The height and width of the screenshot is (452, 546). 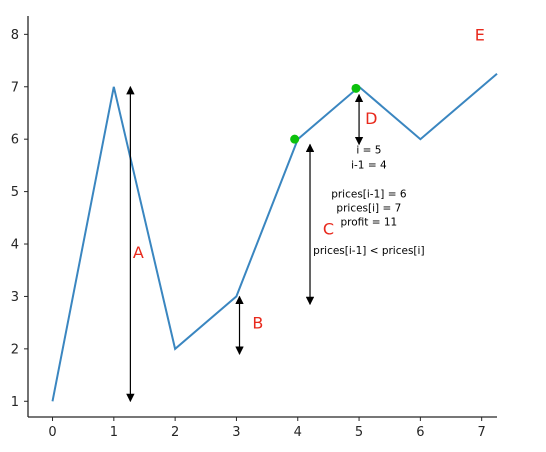 I want to click on y-tick-label: 8, so click(x=15, y=35).